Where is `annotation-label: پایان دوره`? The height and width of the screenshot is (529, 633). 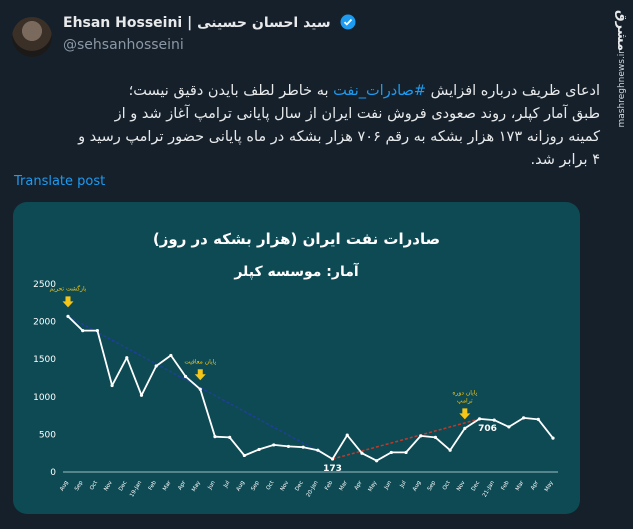 annotation-label: پایان دوره is located at coordinates (464, 392).